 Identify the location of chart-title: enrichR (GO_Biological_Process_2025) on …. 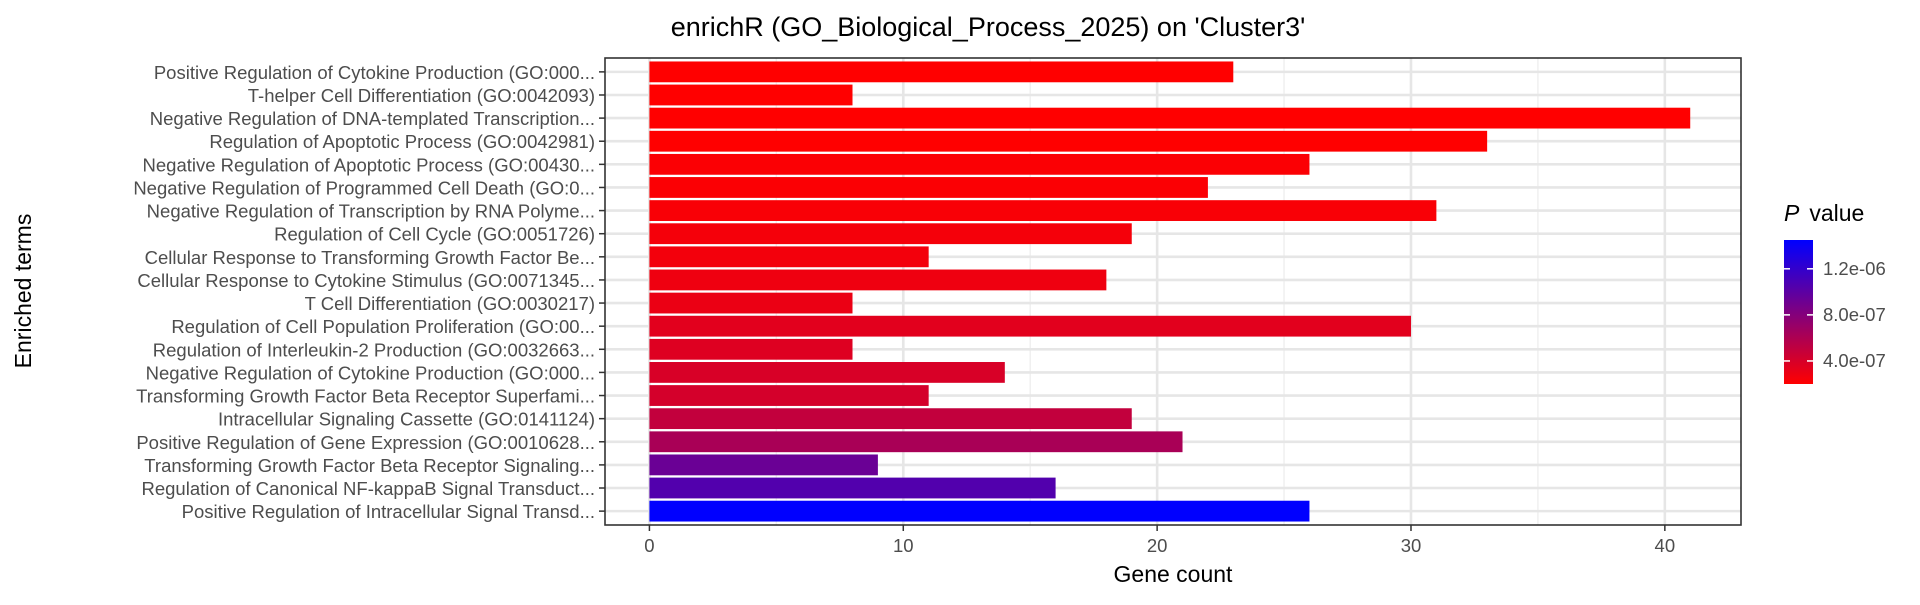
(988, 27).